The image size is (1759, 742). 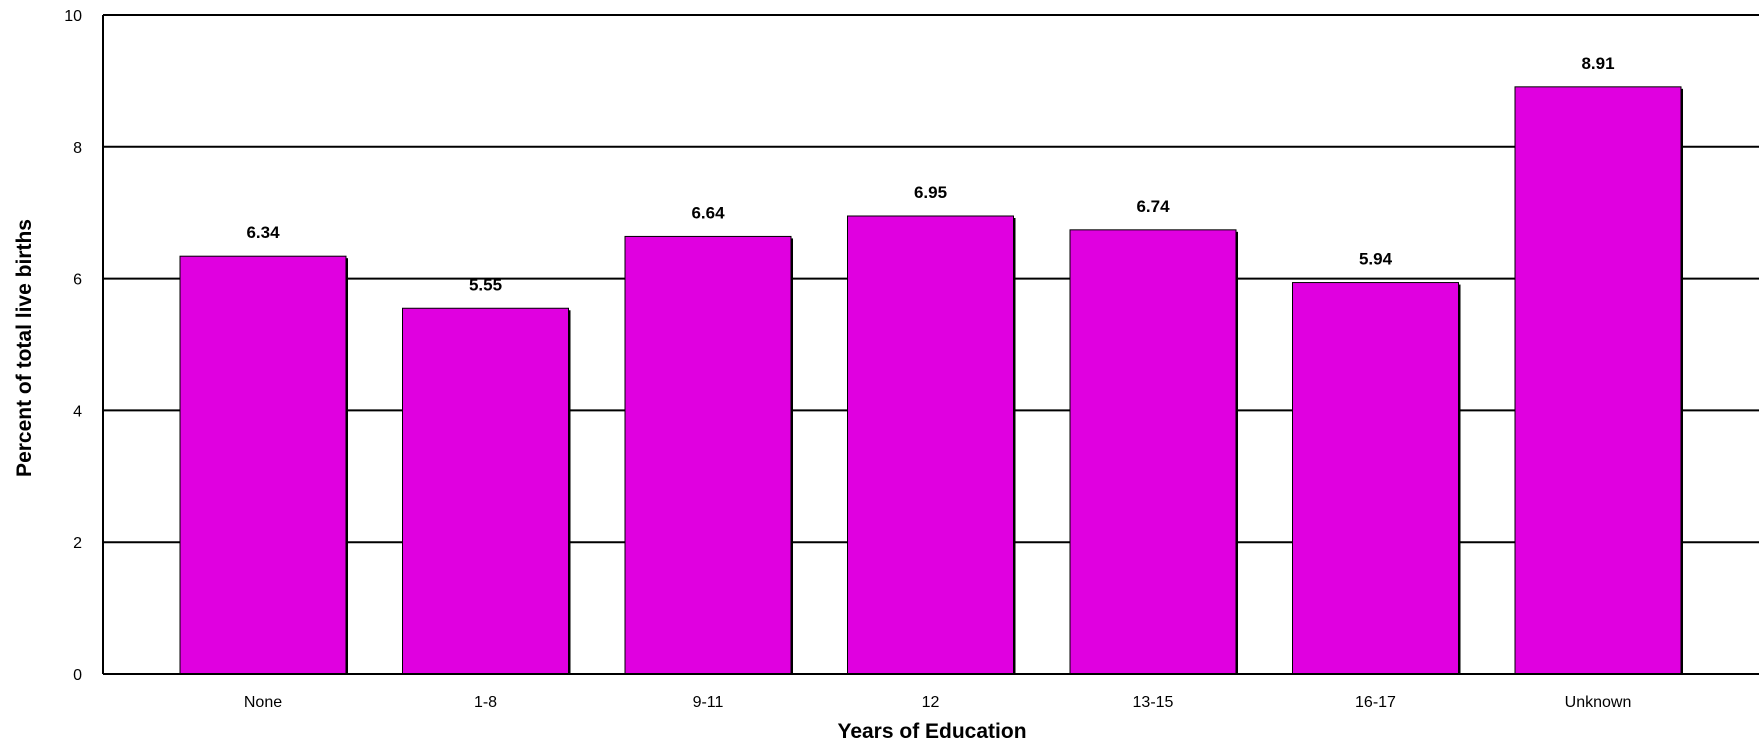 What do you see at coordinates (485, 284) in the screenshot?
I see `bar-value-label: 5.55` at bounding box center [485, 284].